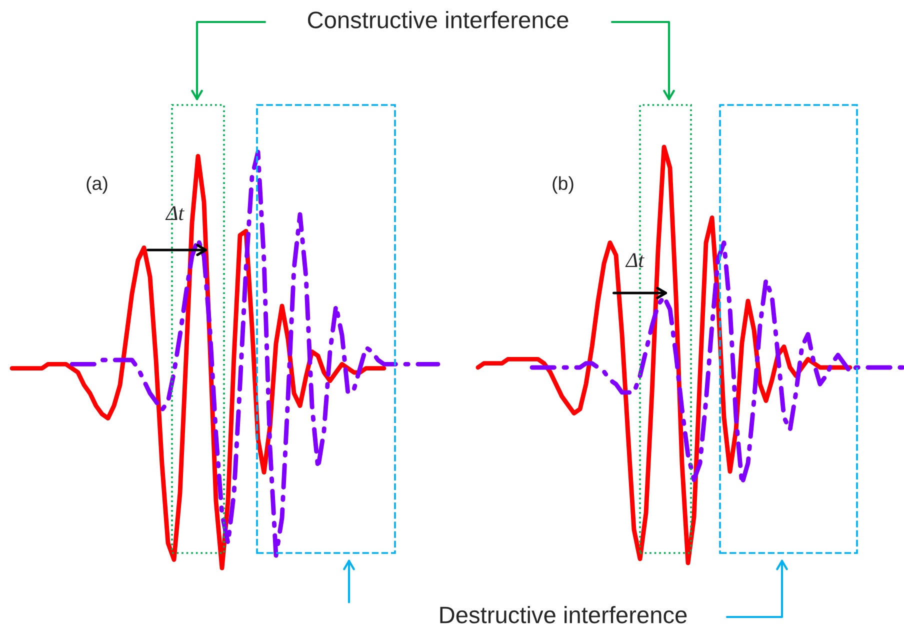  Describe the element at coordinates (438, 19) in the screenshot. I see `text: Constructive interference` at that location.